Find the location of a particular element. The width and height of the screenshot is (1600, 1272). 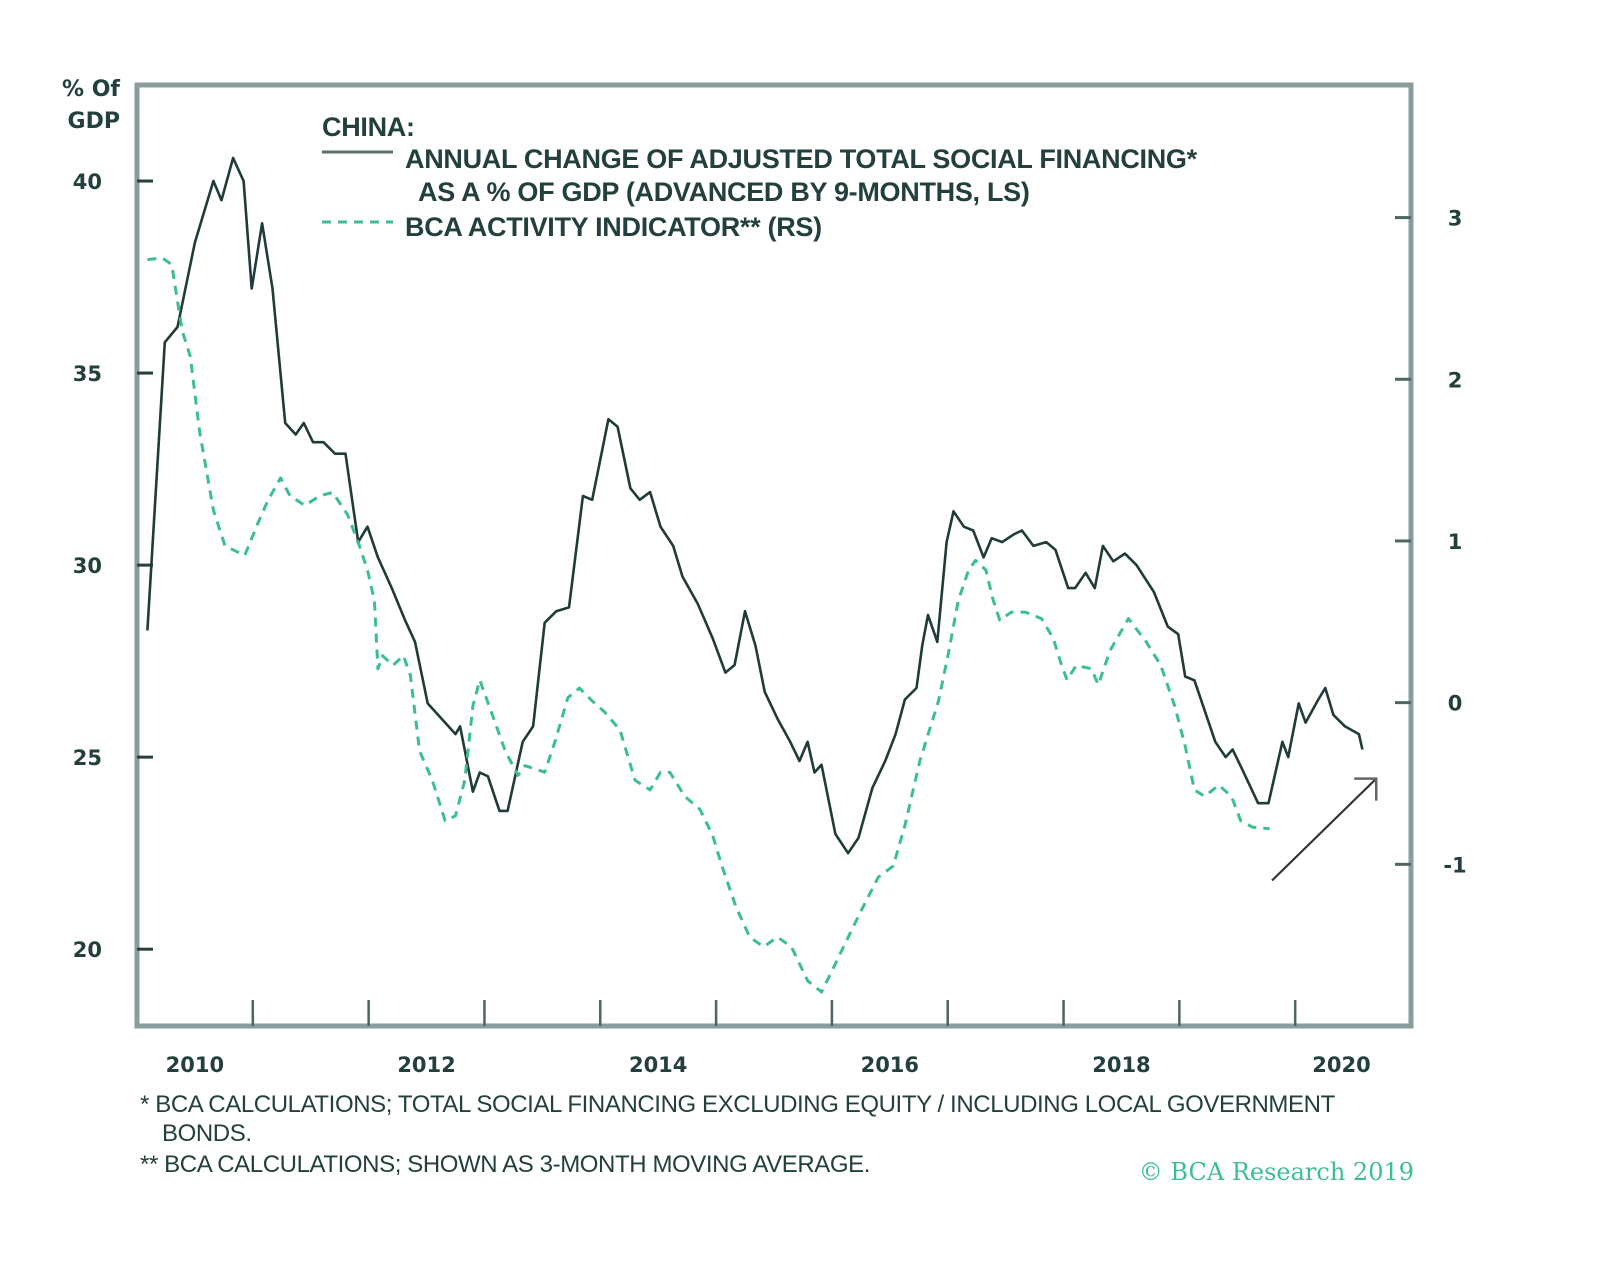

left-axis-tick-label: 30 is located at coordinates (87, 566).